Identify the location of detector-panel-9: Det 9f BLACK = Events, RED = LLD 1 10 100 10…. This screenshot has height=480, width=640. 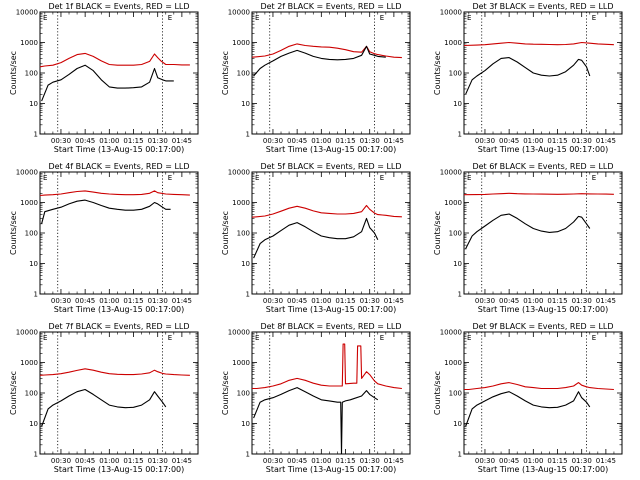
(528, 398).